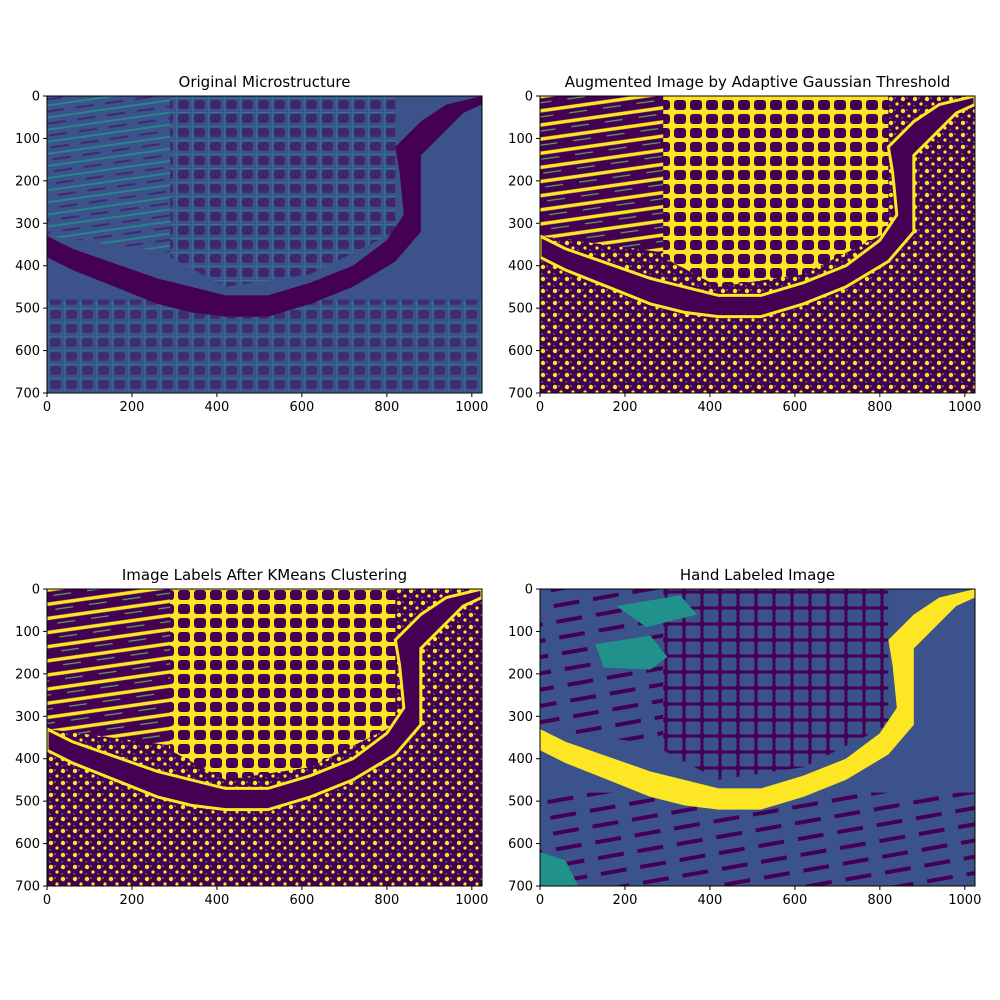 Image resolution: width=1000 pixels, height=1000 pixels. I want to click on subplot-title: Original Microstructure, so click(265, 82).